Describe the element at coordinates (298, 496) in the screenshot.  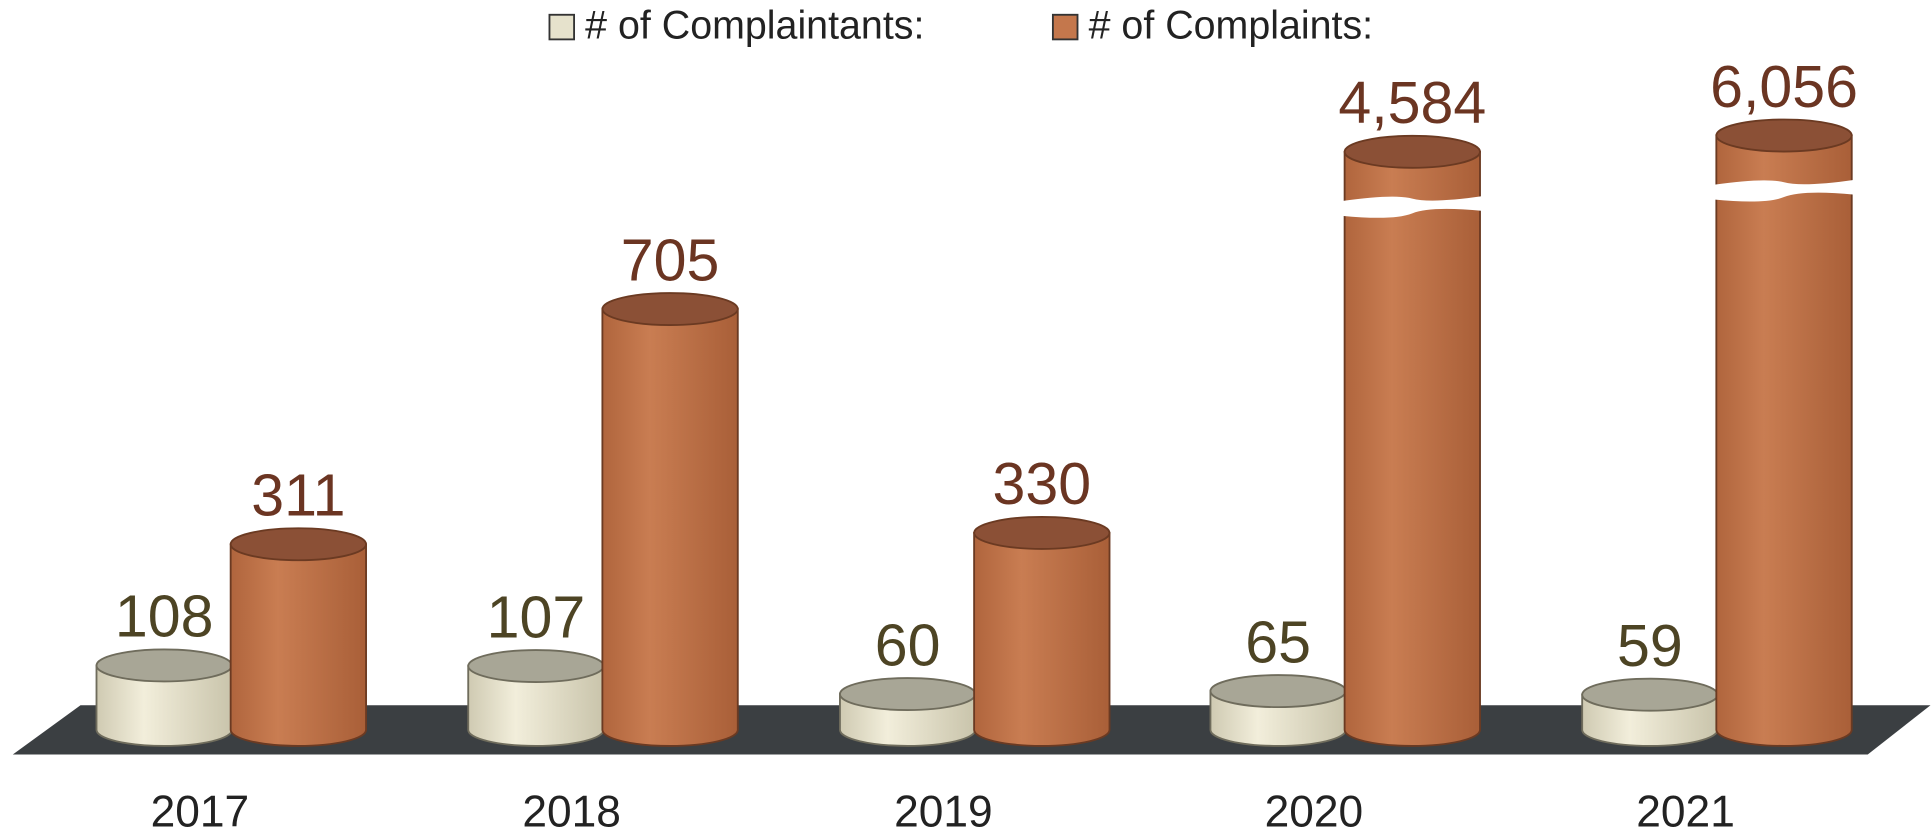
I see `data-label: 311` at that location.